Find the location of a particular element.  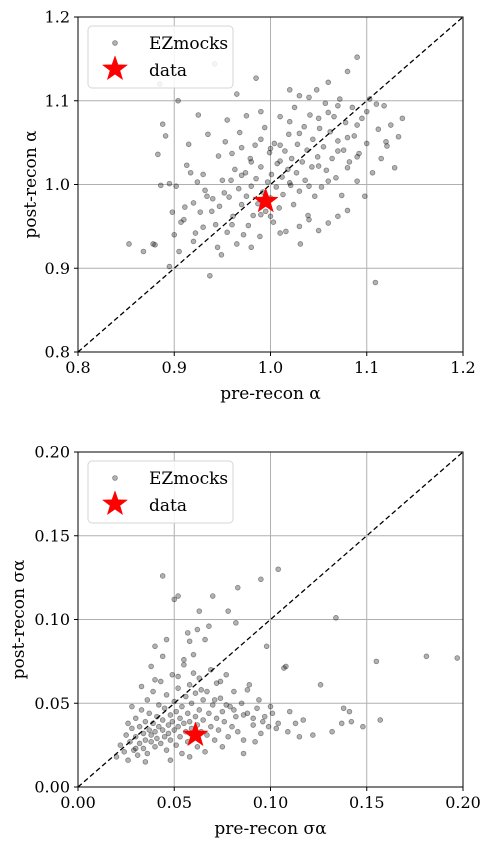

x-tick-label: 0.9 is located at coordinates (174, 367).